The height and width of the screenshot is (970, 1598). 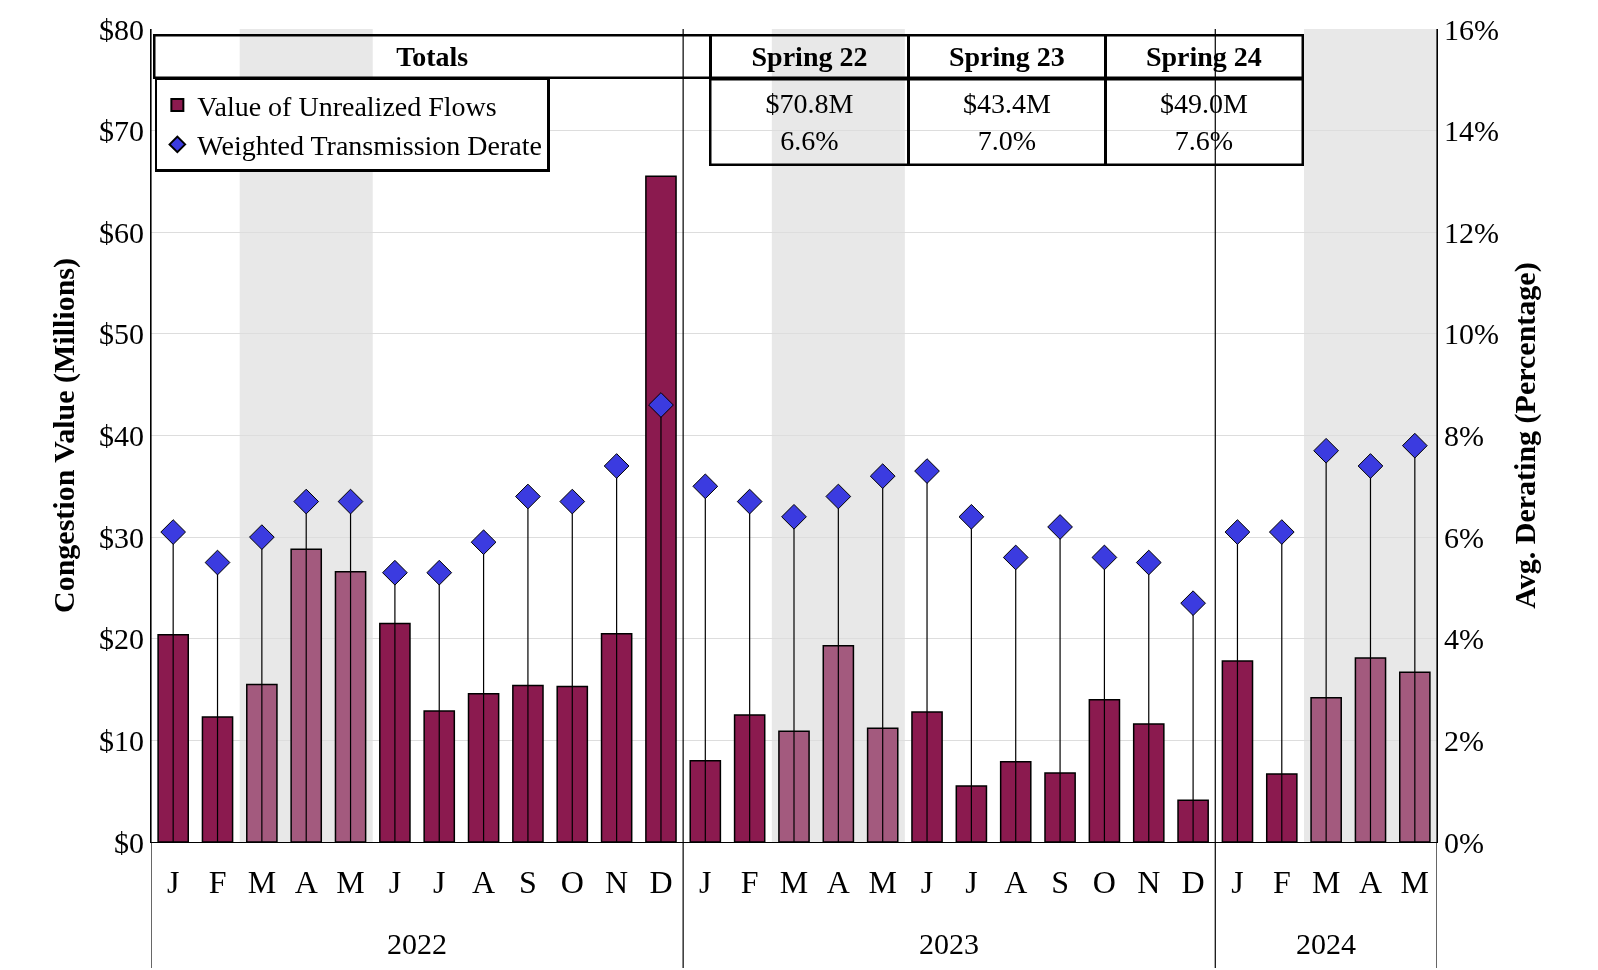 I want to click on y2-tick-label: 12%, so click(x=1471, y=232).